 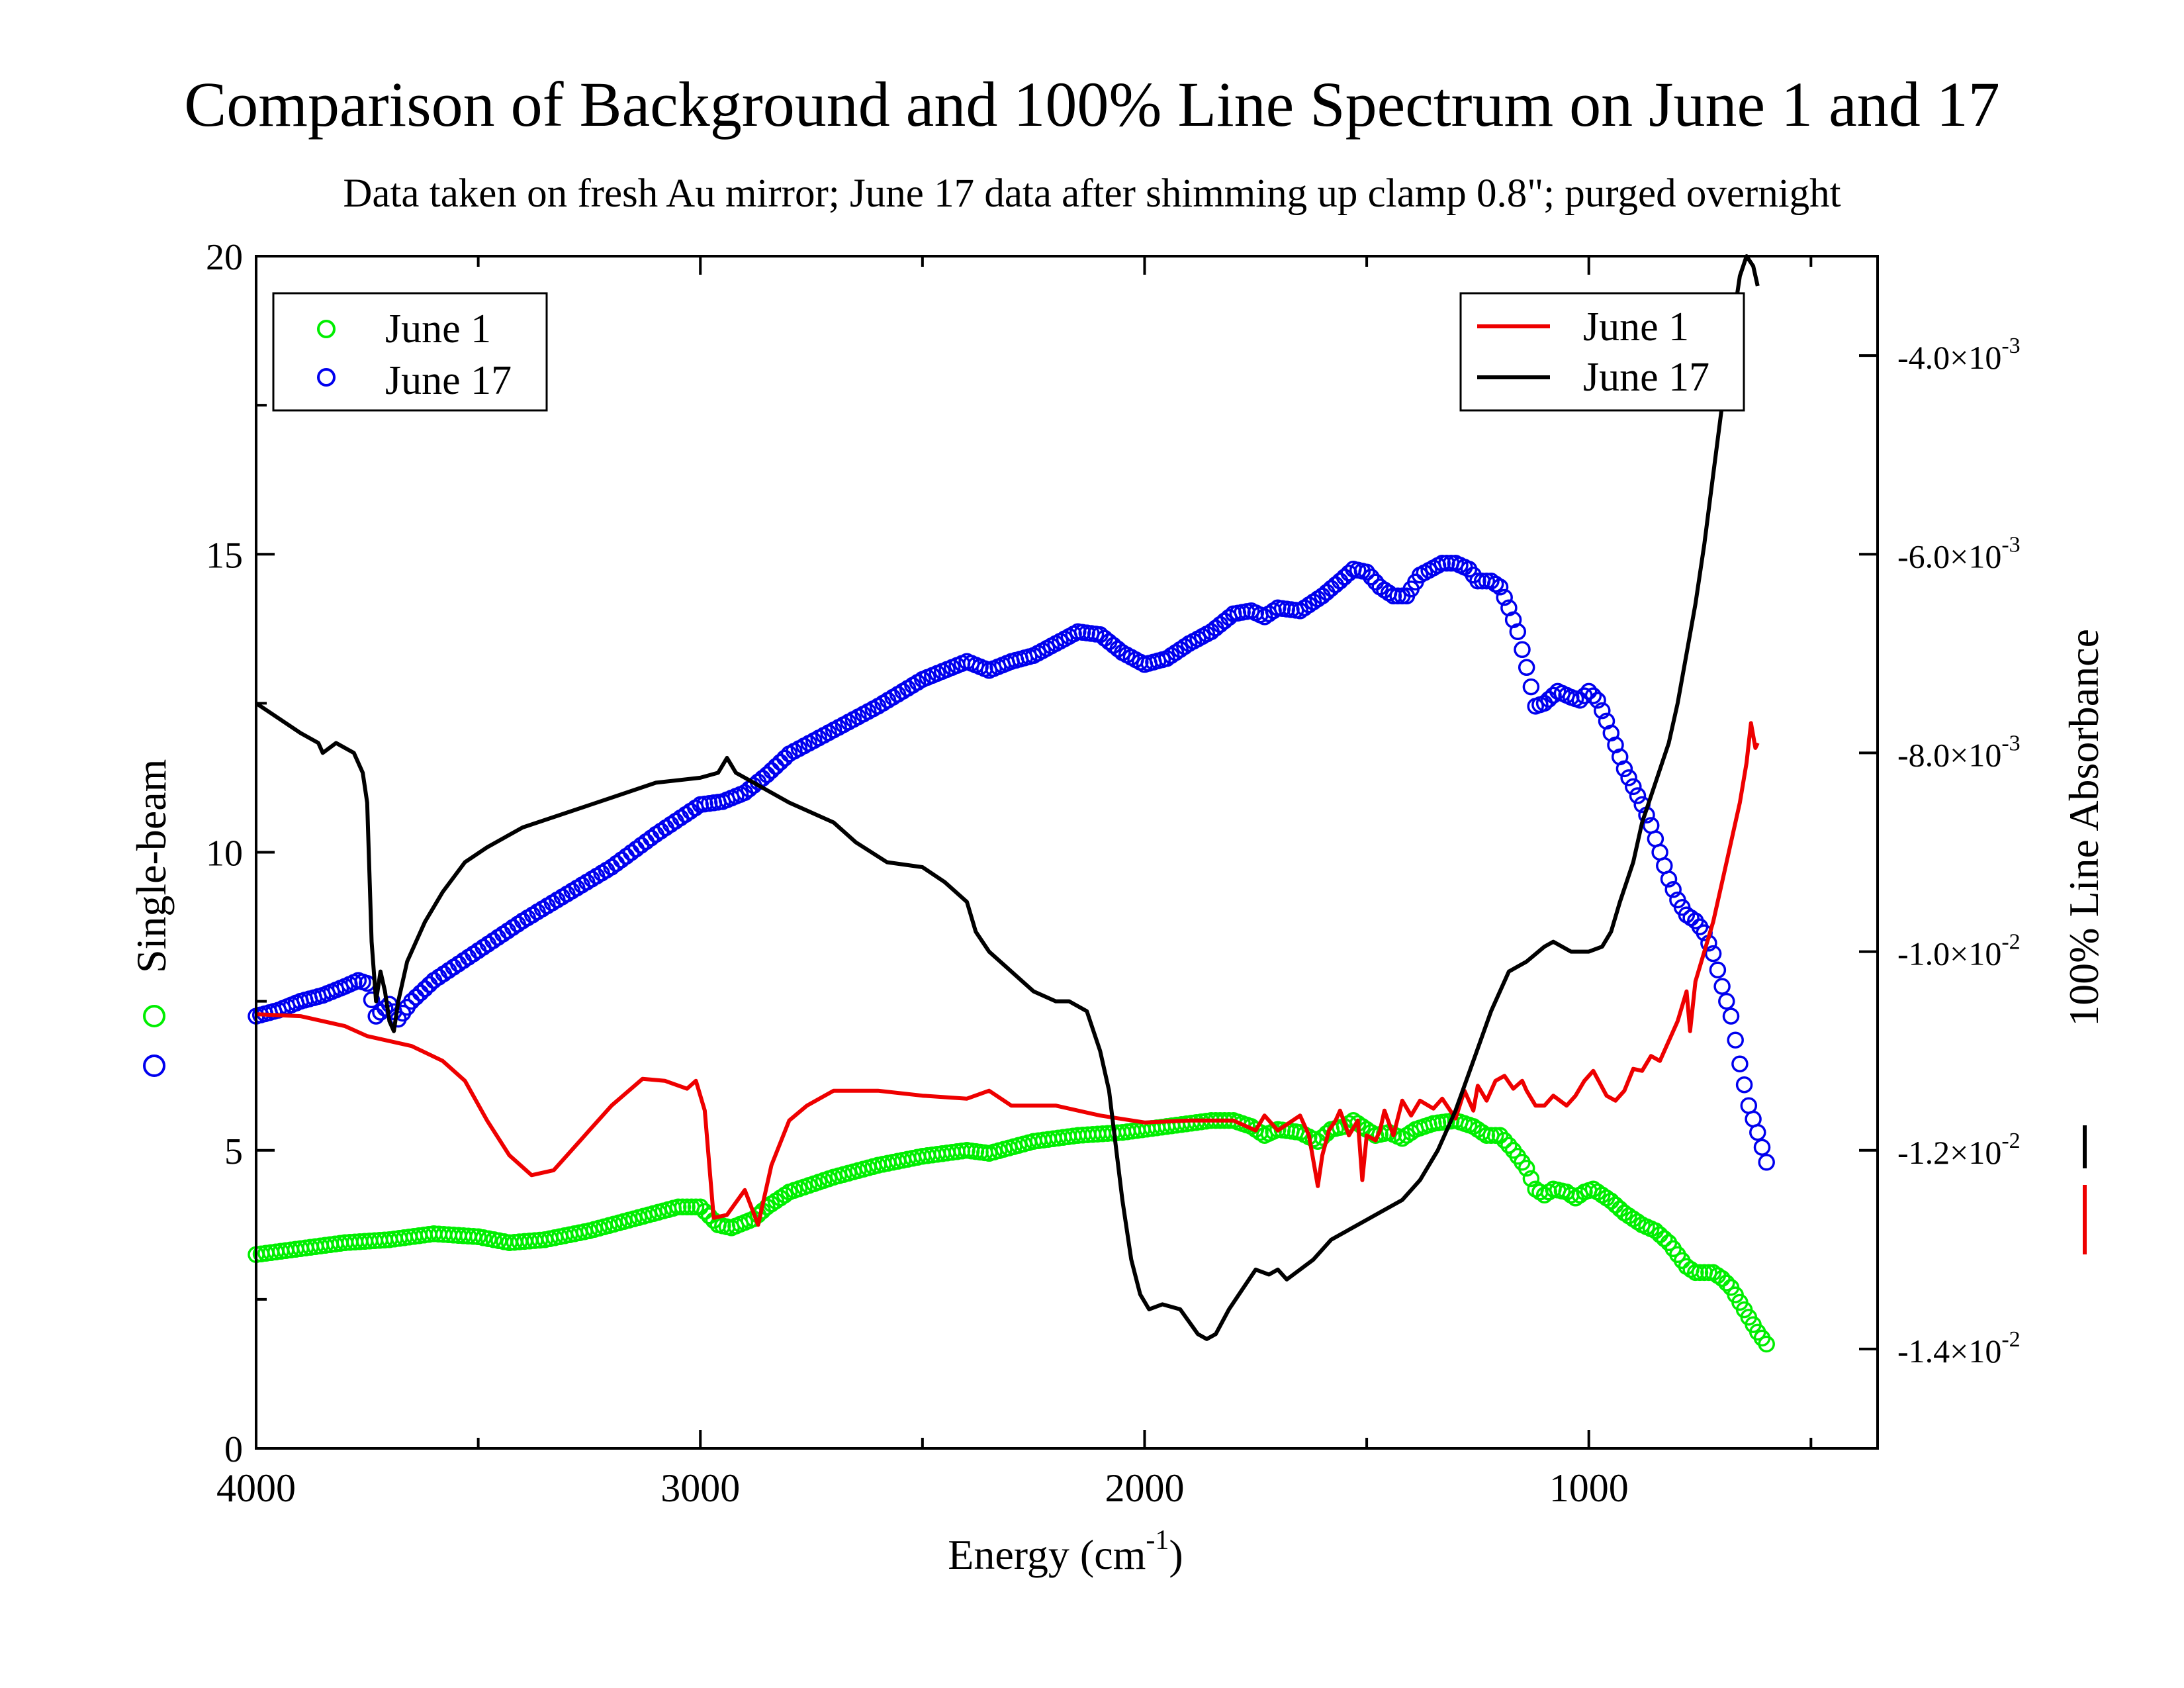 What do you see at coordinates (1589, 1488) in the screenshot?
I see `x-tick-label: 1000` at bounding box center [1589, 1488].